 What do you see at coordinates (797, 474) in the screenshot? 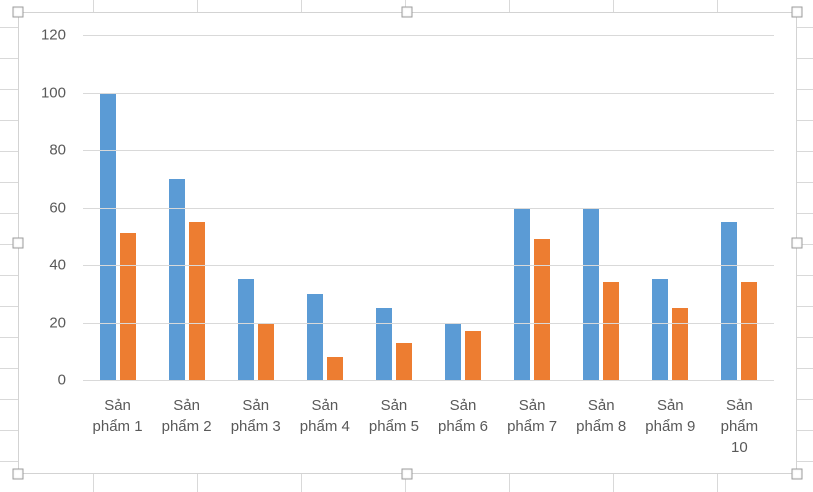
I see `selection-handle-bottom-right` at bounding box center [797, 474].